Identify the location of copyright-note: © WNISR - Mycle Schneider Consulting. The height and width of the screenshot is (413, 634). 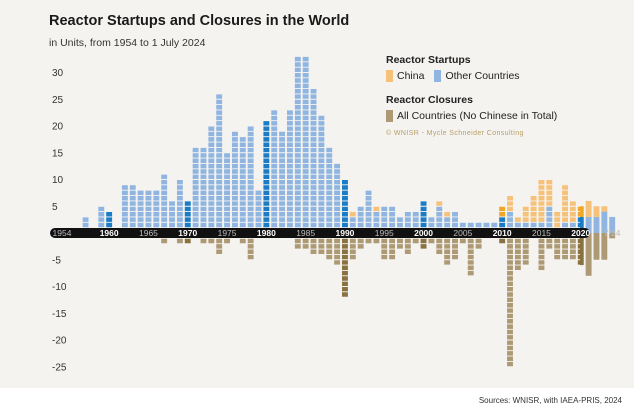
(455, 133).